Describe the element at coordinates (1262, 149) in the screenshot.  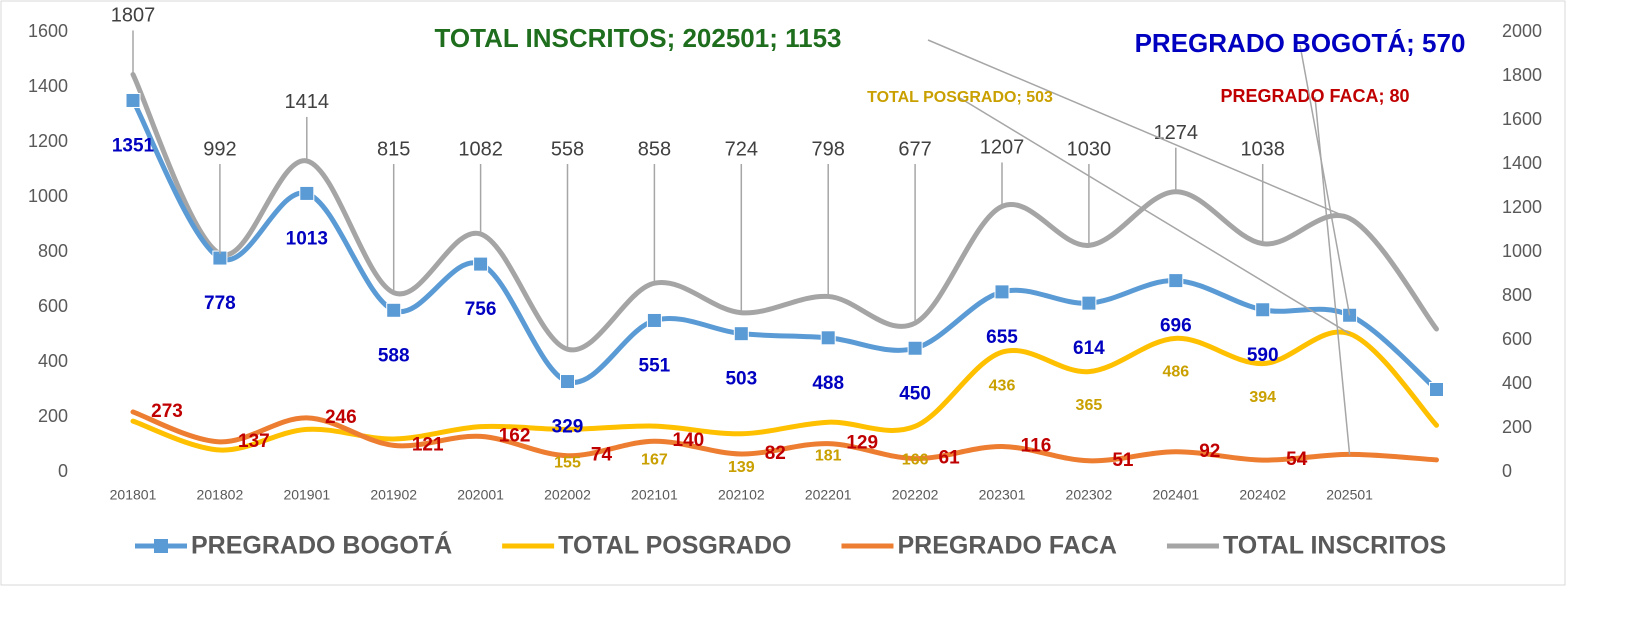
I see `data-label: 1038` at that location.